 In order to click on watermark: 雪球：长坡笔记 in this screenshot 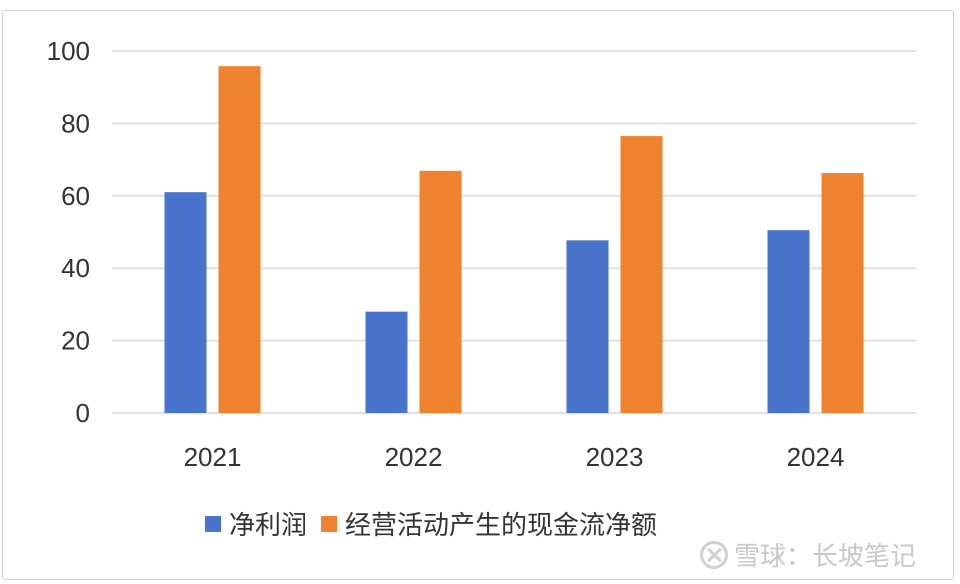, I will do `click(808, 554)`.